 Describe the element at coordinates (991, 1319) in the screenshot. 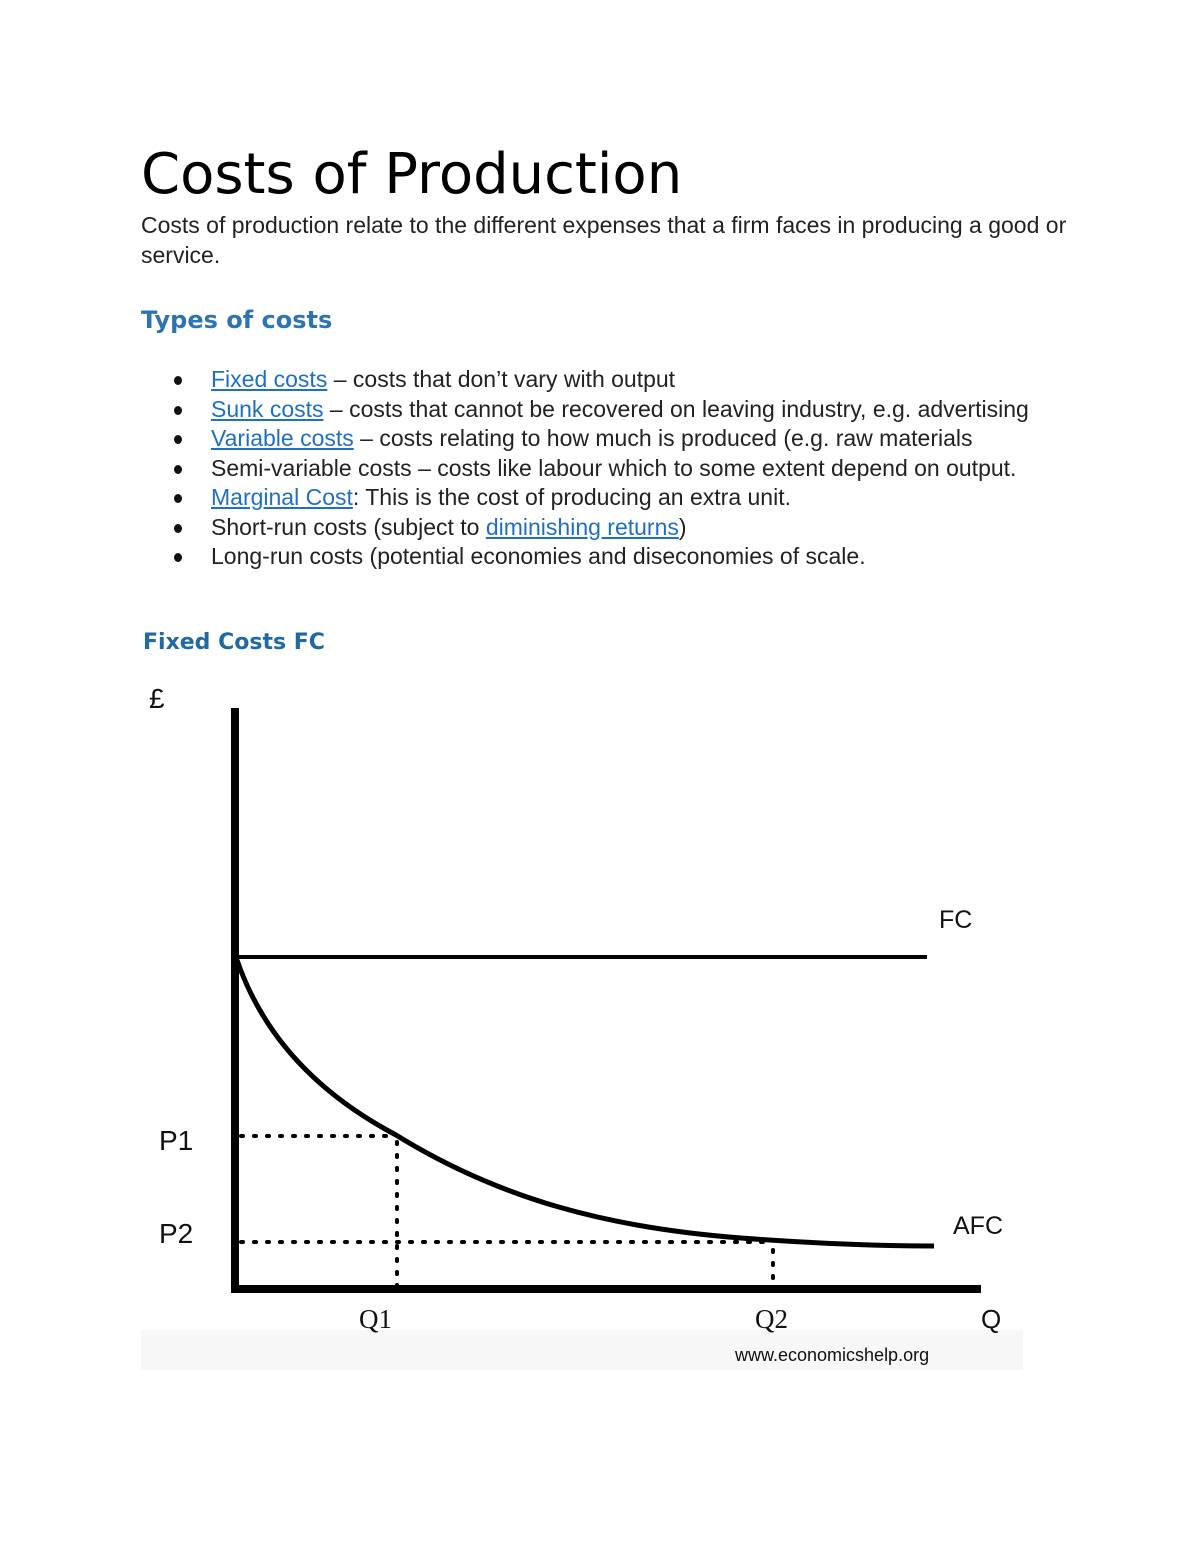

I see `x-axis-label: Q` at that location.